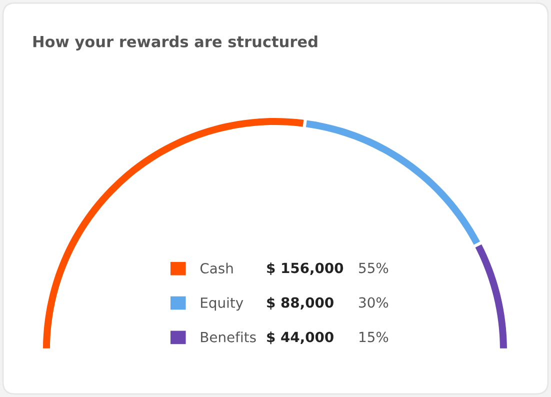 The height and width of the screenshot is (397, 551). What do you see at coordinates (222, 304) in the screenshot?
I see `legend-label: Equity` at bounding box center [222, 304].